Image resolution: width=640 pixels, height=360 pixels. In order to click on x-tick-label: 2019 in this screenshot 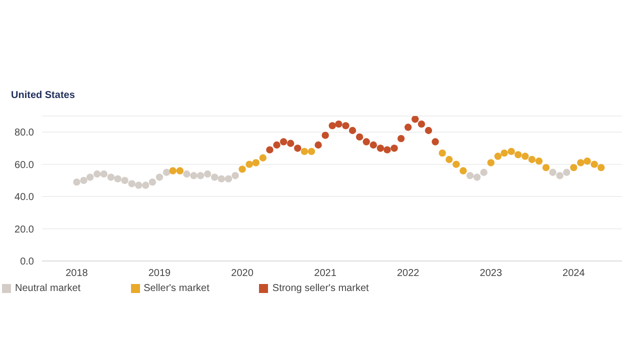, I will do `click(160, 274)`.